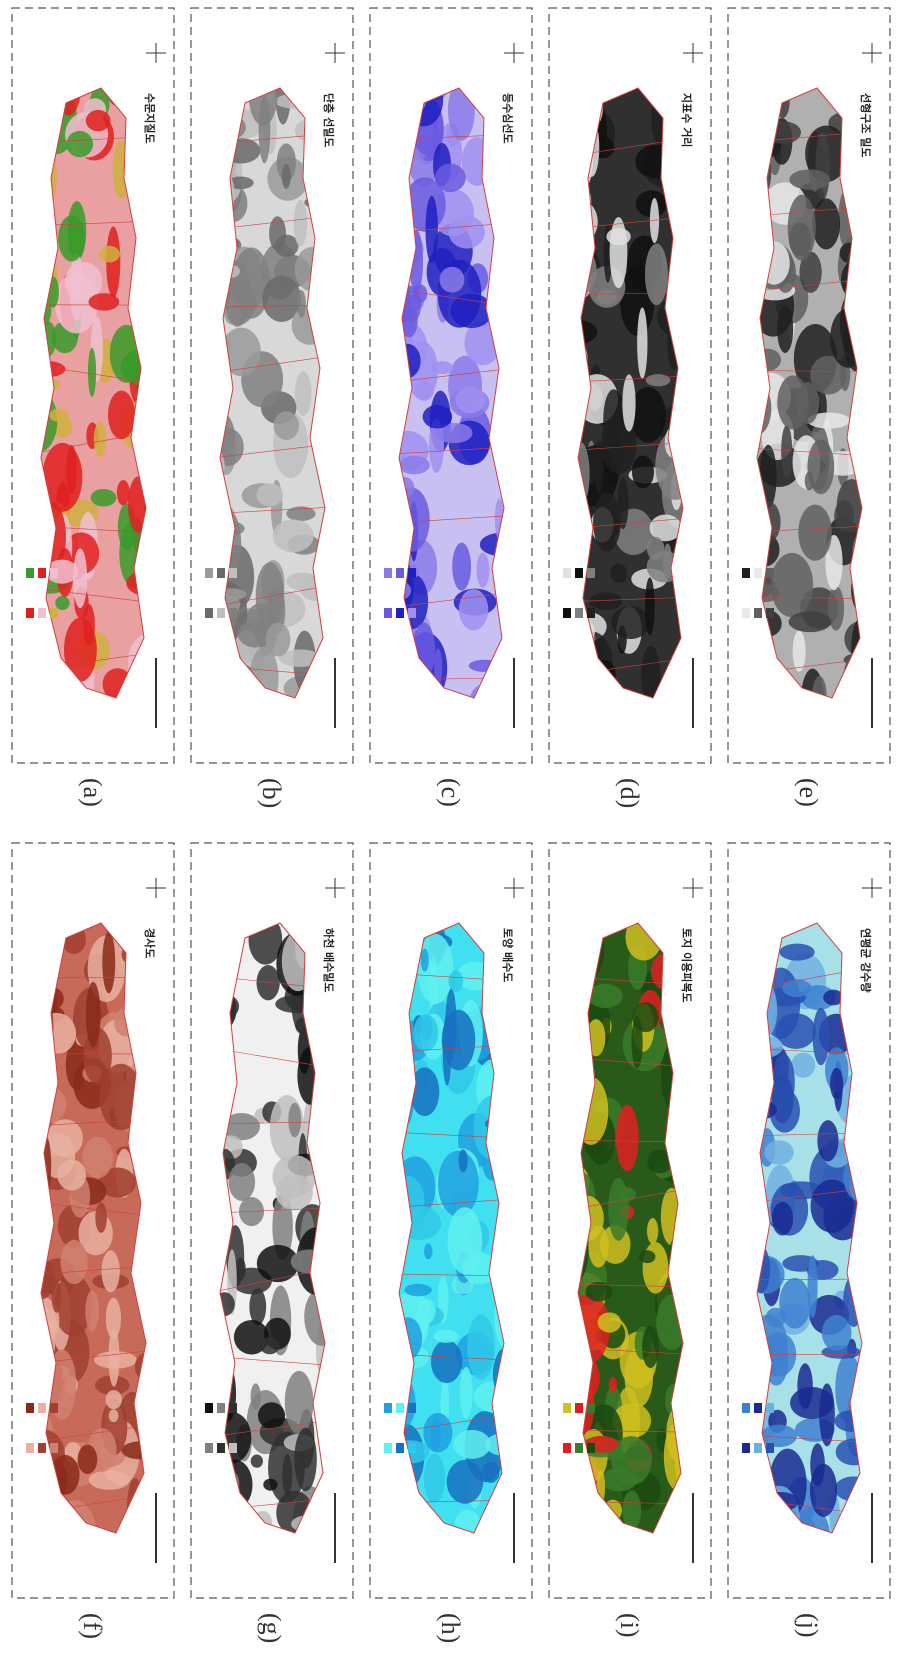 The height and width of the screenshot is (1673, 900). What do you see at coordinates (687, 965) in the screenshot?
I see `panel-title: 토지 이용피복도` at bounding box center [687, 965].